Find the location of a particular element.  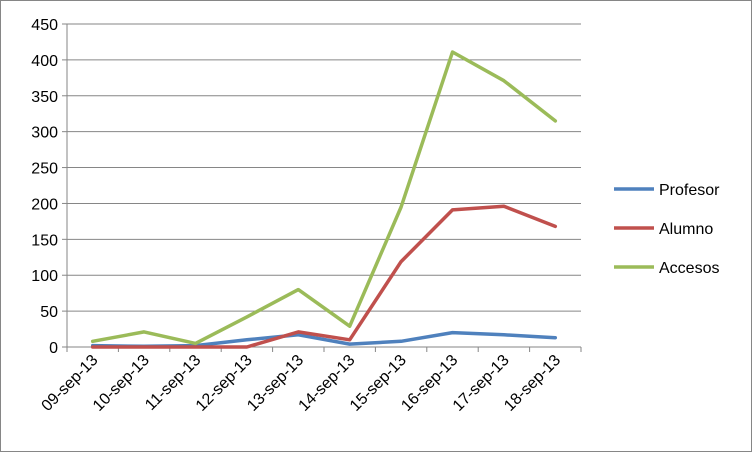

y-tick-label: 0 is located at coordinates (53, 348).